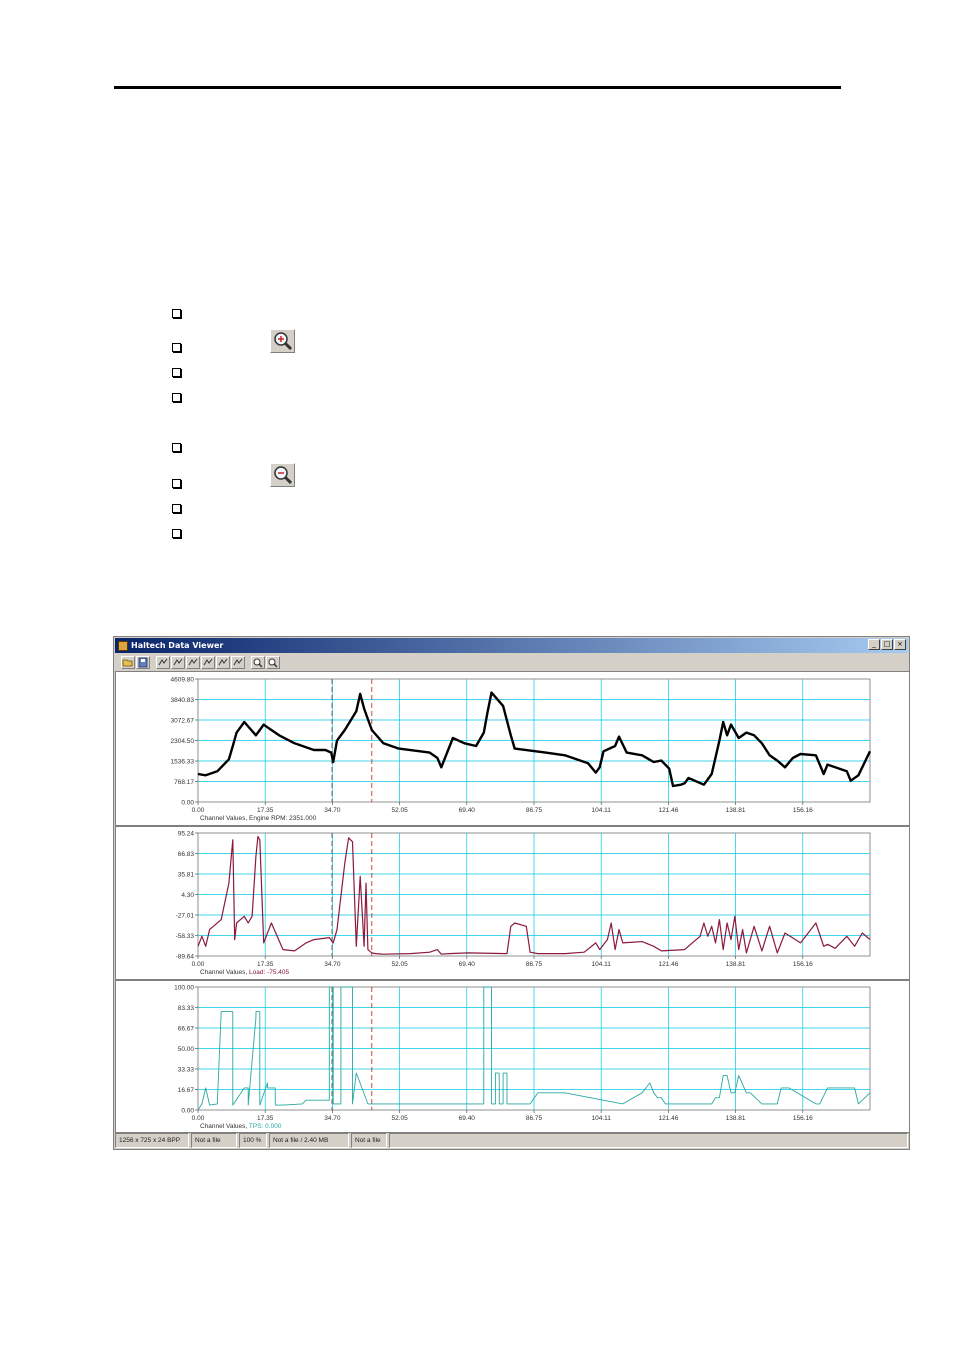 The image size is (954, 1351). I want to click on toolbar, so click(511, 662).